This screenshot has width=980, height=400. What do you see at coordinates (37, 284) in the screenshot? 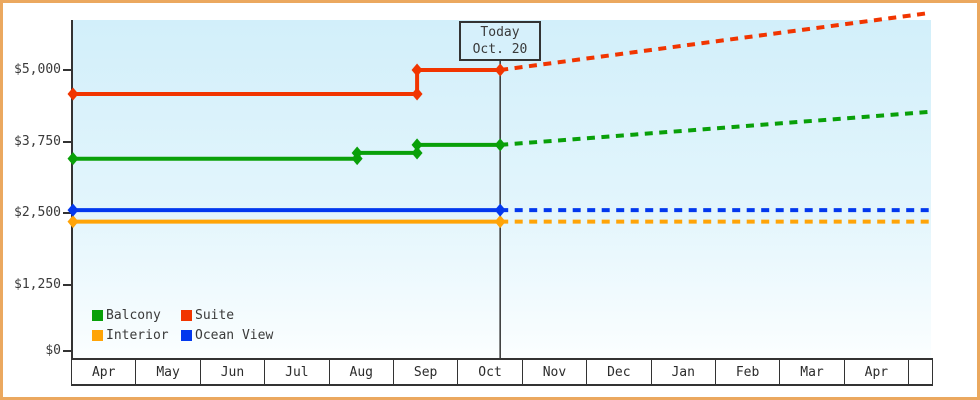
I see `y-axis-label: $1,250` at bounding box center [37, 284].